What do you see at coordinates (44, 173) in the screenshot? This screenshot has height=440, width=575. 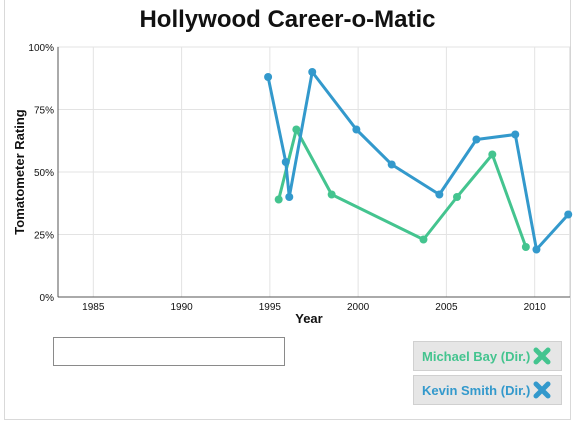 I see `y-tick-label: 50%` at bounding box center [44, 173].